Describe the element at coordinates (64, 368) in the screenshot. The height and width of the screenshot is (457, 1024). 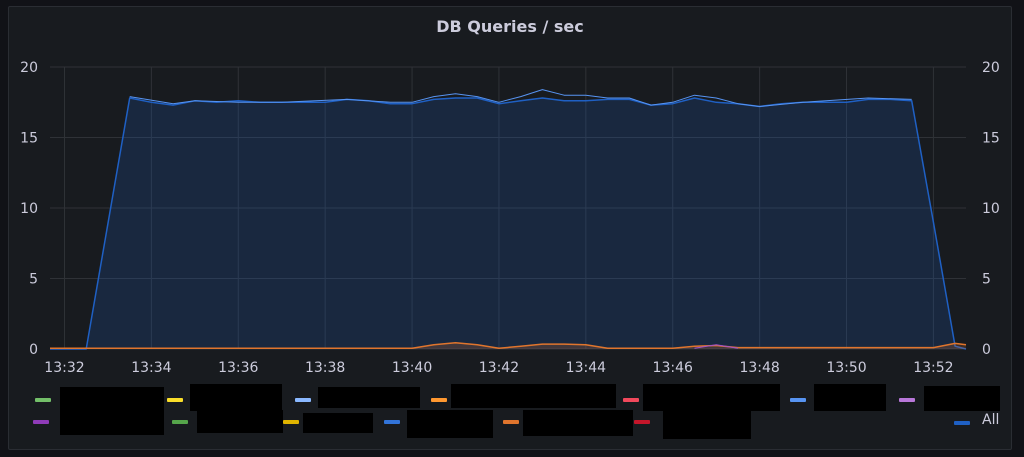
I see `x-tick: 13:32` at that location.